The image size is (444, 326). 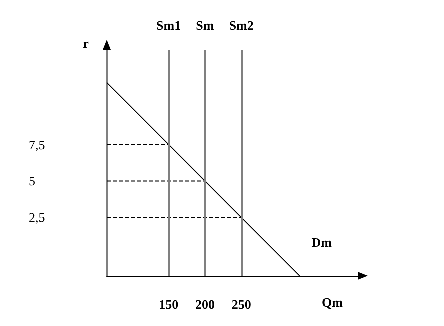 I want to click on x-tick-label: 200, so click(x=205, y=304).